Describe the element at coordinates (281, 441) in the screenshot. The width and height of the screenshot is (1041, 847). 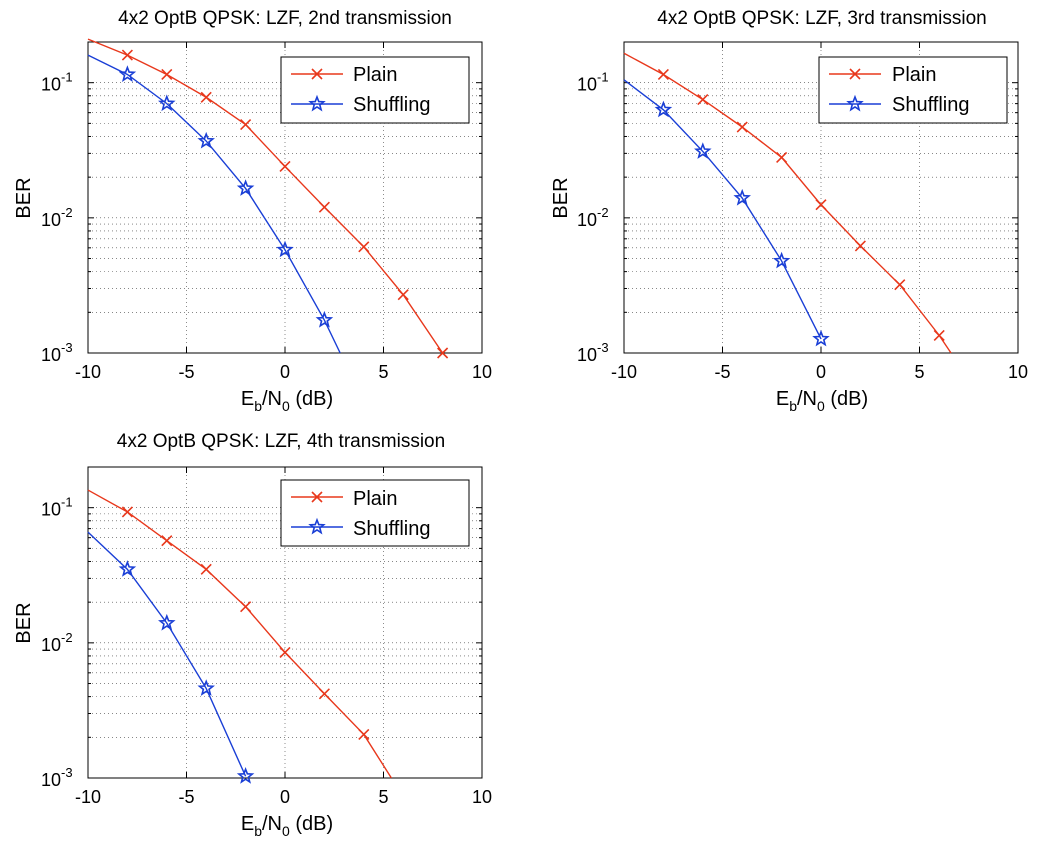
I see `chart-title: 4x2 OptB QPSK: LZF, 4th transmission` at that location.